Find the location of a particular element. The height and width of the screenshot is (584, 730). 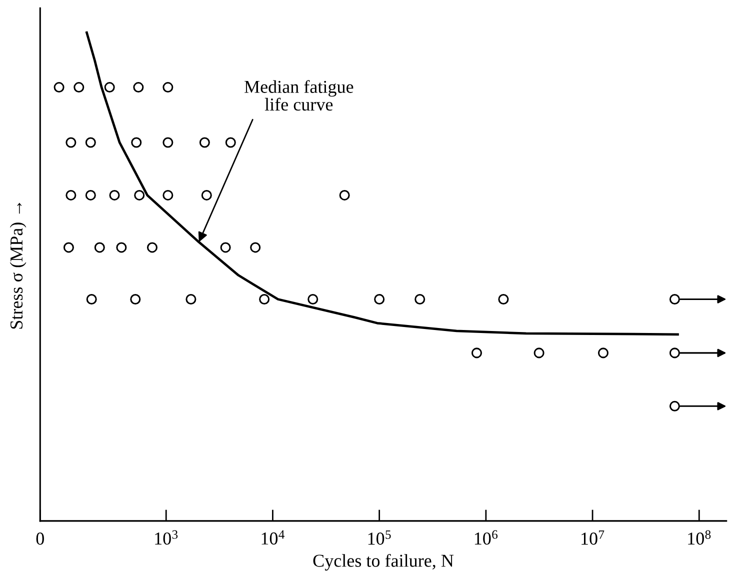

x-tick-label: 0 is located at coordinates (40, 538).